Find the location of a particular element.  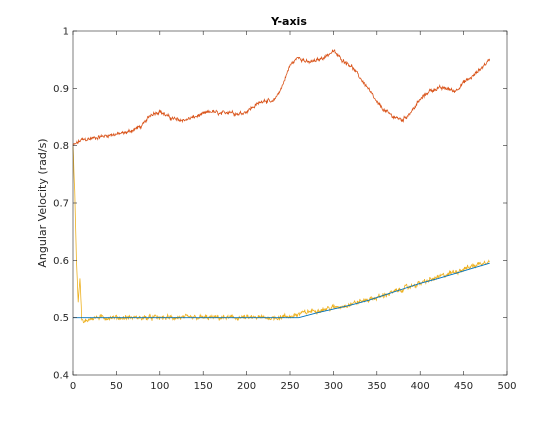

y-tick-label: 0.6 is located at coordinates (61, 261).